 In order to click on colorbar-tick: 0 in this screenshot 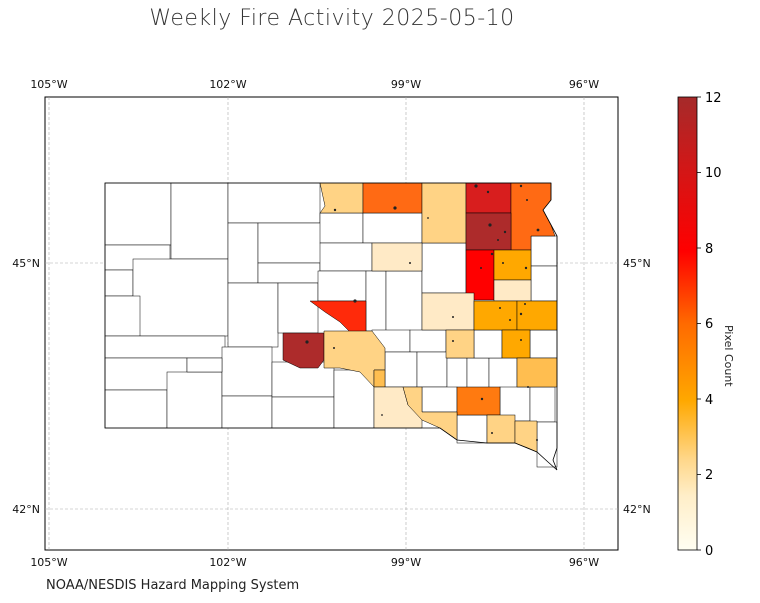, I will do `click(709, 551)`.